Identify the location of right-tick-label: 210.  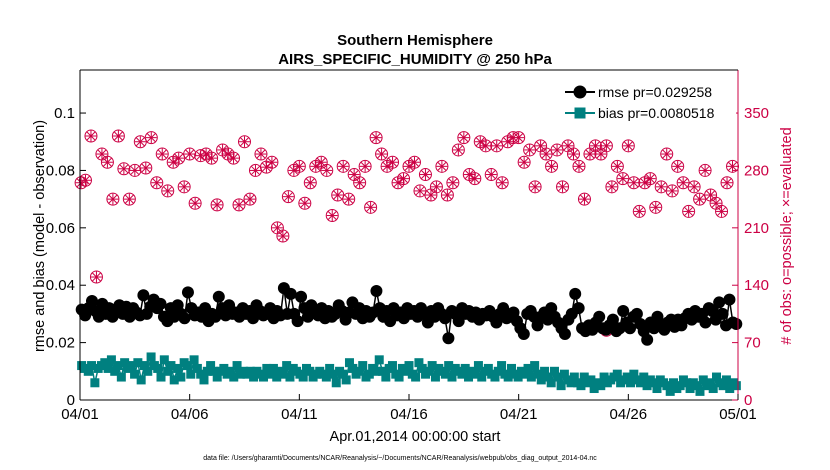
(756, 228).